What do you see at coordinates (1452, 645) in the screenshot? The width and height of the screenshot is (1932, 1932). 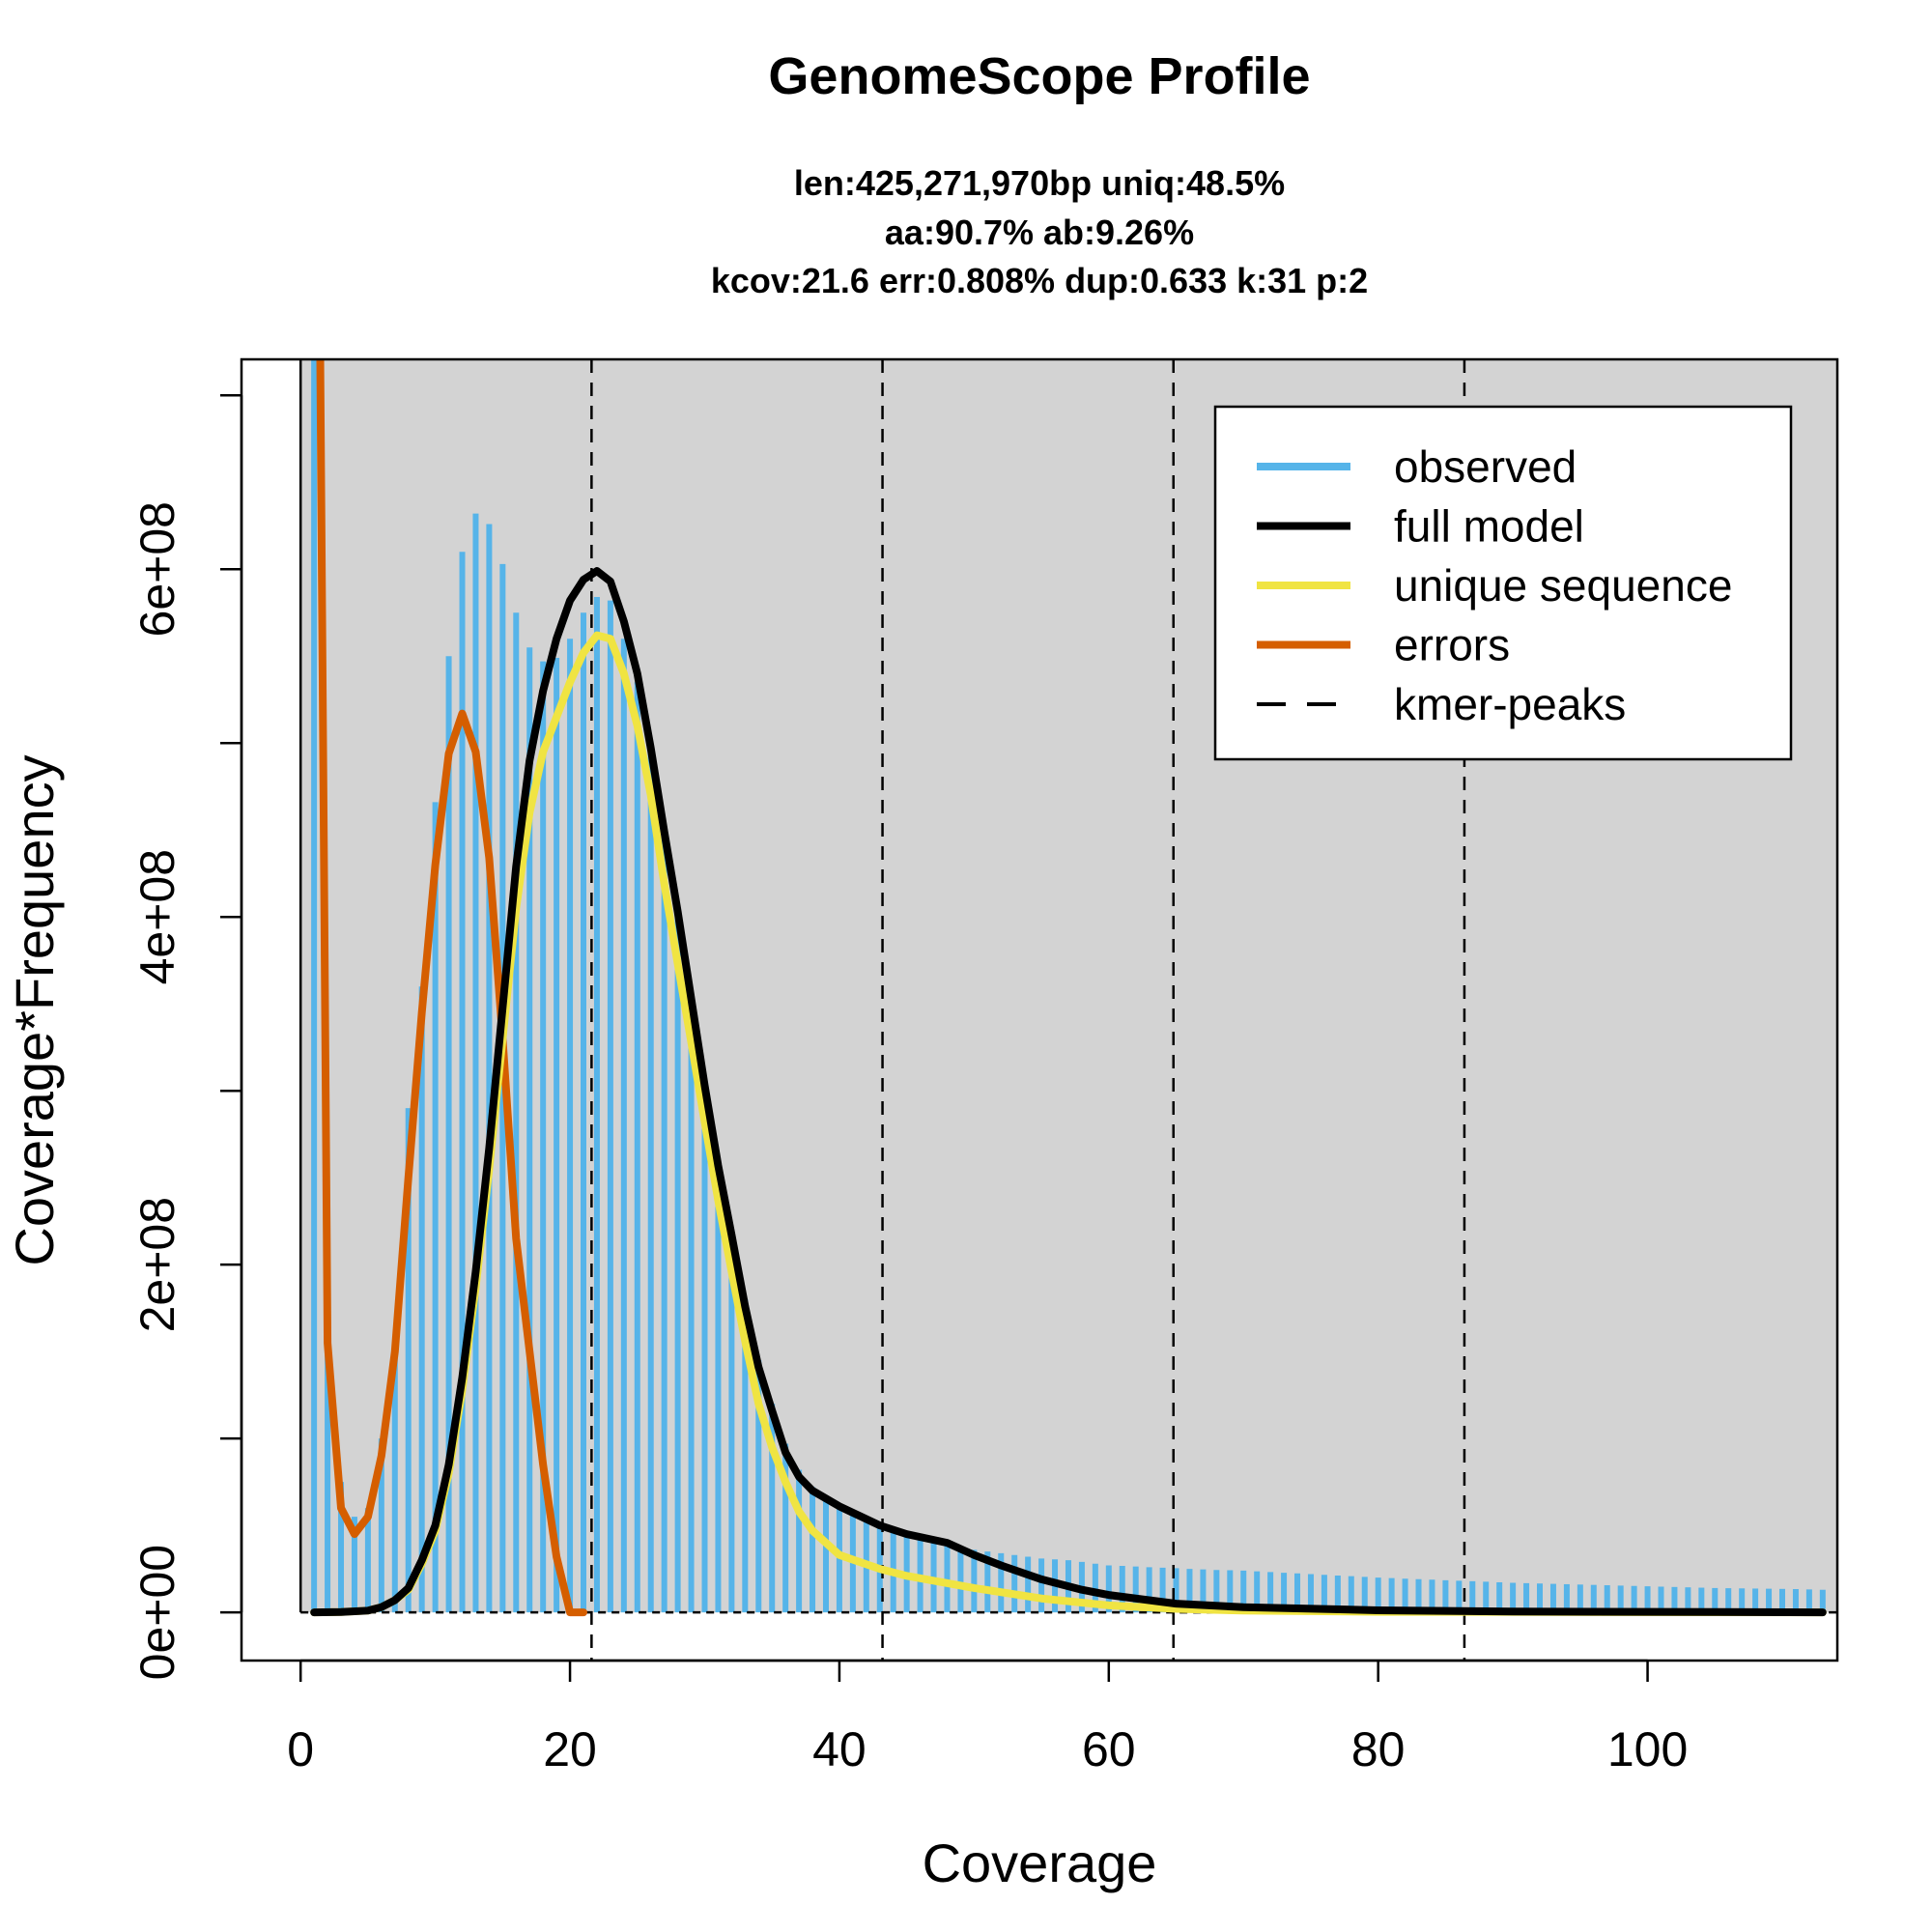 I see `legend-label: errors` at bounding box center [1452, 645].